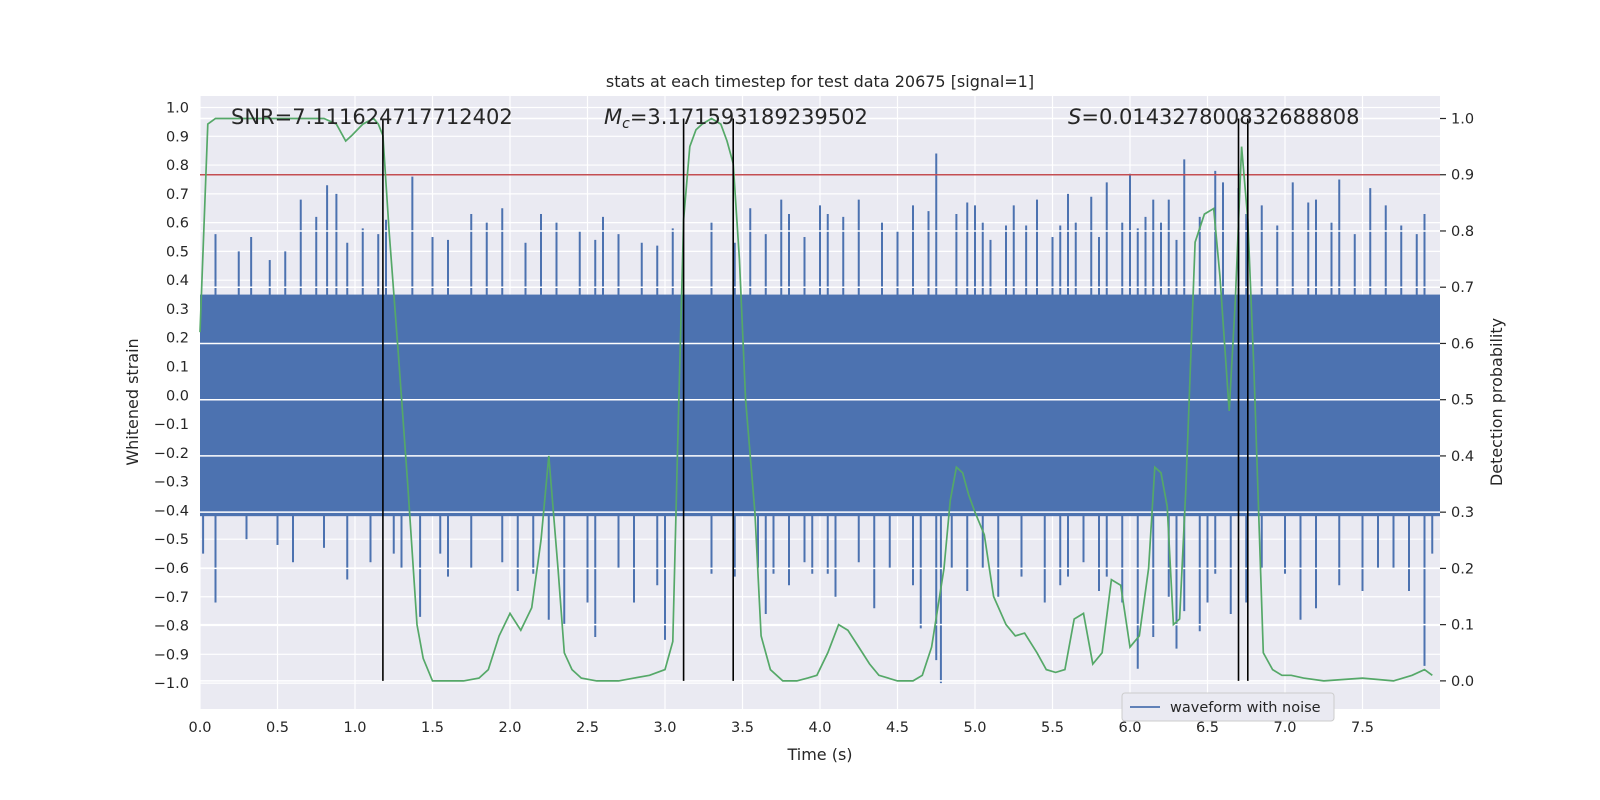 This screenshot has width=1600, height=800. I want to click on x-tick-label: 2.0, so click(509, 728).